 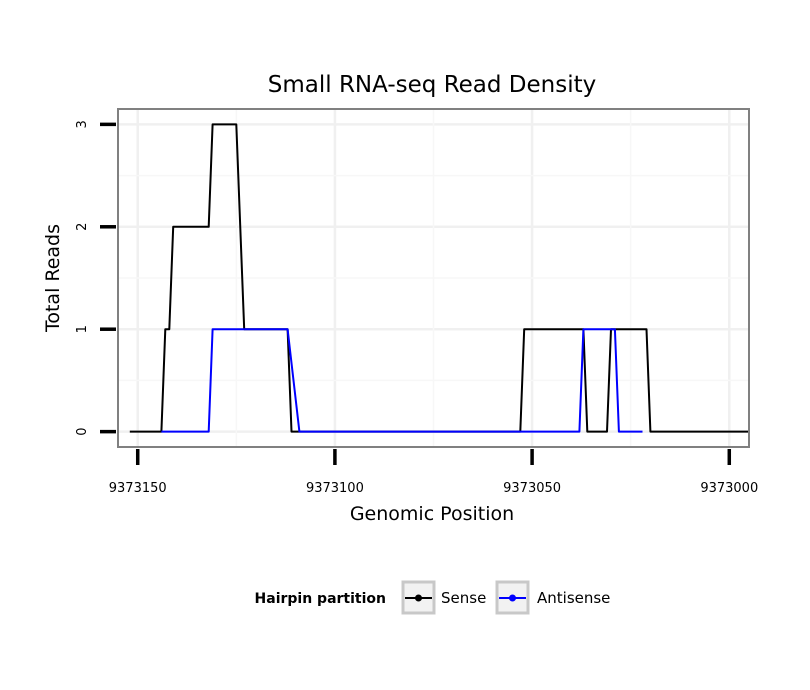 What do you see at coordinates (432, 85) in the screenshot?
I see `chart-title: Small RNA-seq Read Density` at bounding box center [432, 85].